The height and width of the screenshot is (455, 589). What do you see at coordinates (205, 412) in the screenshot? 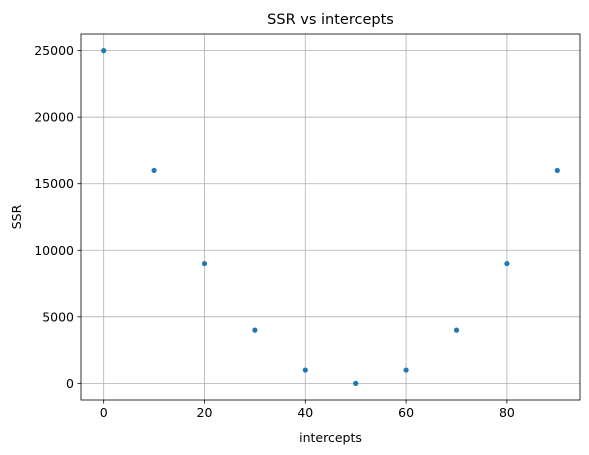
I see `x-tick-label: 20` at bounding box center [205, 412].